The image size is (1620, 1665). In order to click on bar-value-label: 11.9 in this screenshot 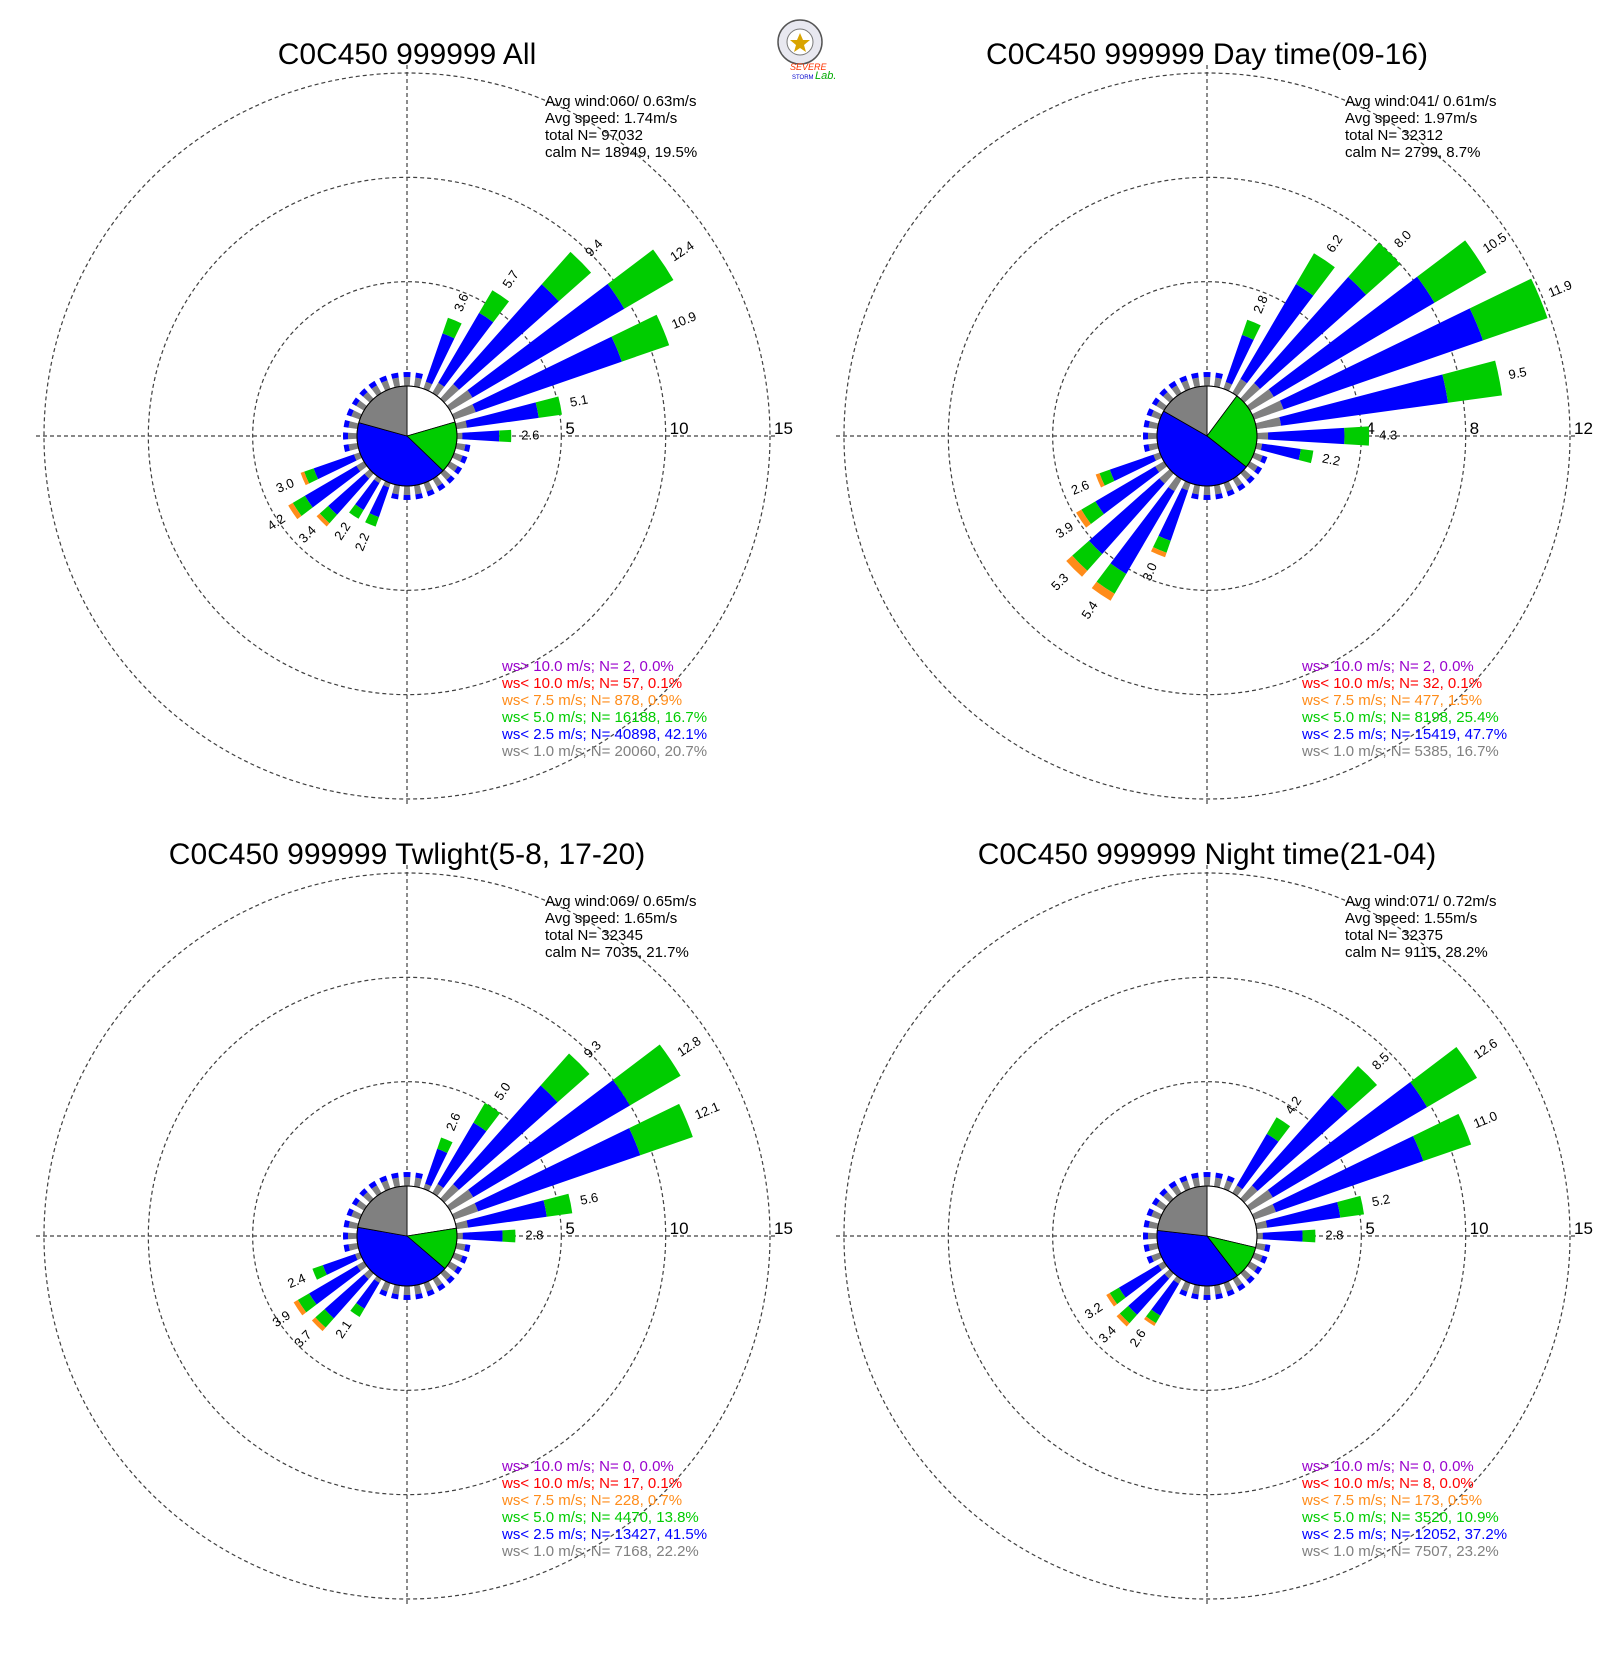, I will do `click(1560, 288)`.